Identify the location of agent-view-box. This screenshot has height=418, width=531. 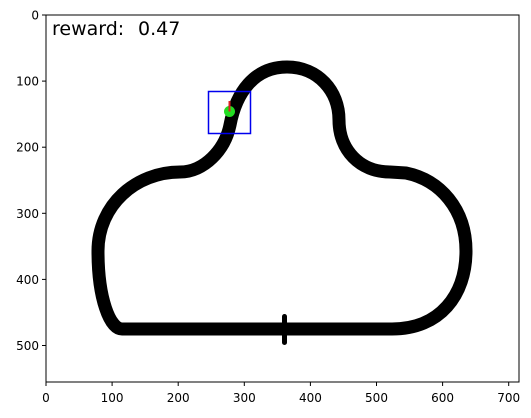
(229, 112).